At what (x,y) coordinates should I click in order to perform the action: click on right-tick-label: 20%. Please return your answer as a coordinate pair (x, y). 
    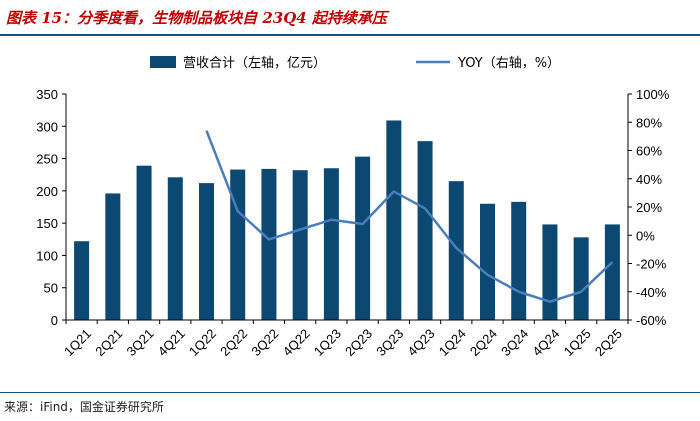
    Looking at the image, I should click on (649, 207).